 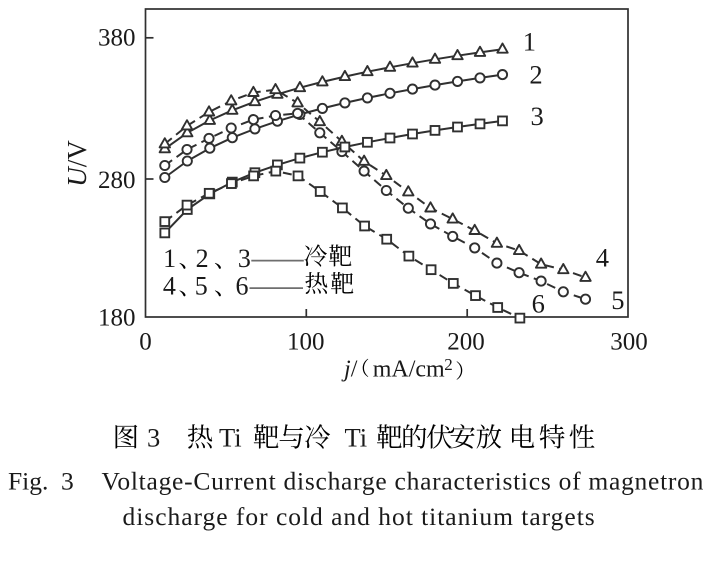 I want to click on svg-text: Fig., so click(x=28, y=481).